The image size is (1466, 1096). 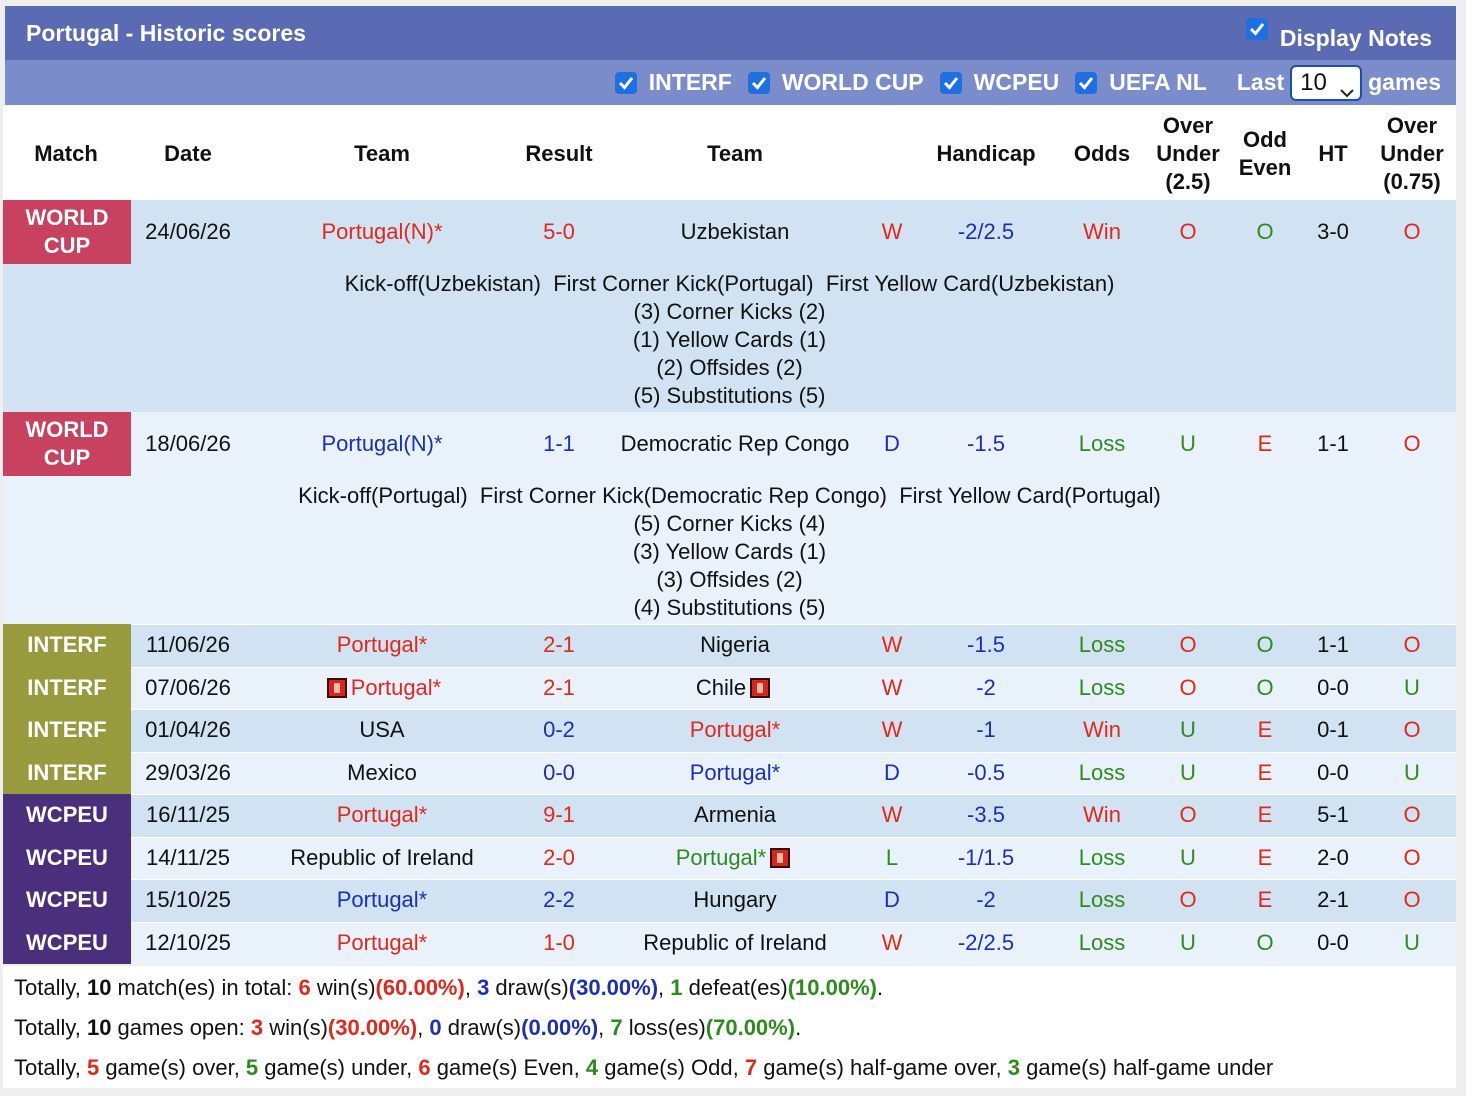 What do you see at coordinates (676, 987) in the screenshot?
I see `summary-text: 1` at bounding box center [676, 987].